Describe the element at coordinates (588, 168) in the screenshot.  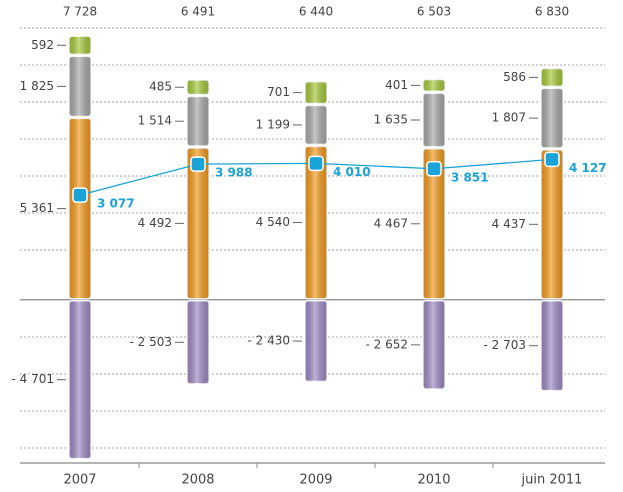
I see `line-label: 4 127` at that location.